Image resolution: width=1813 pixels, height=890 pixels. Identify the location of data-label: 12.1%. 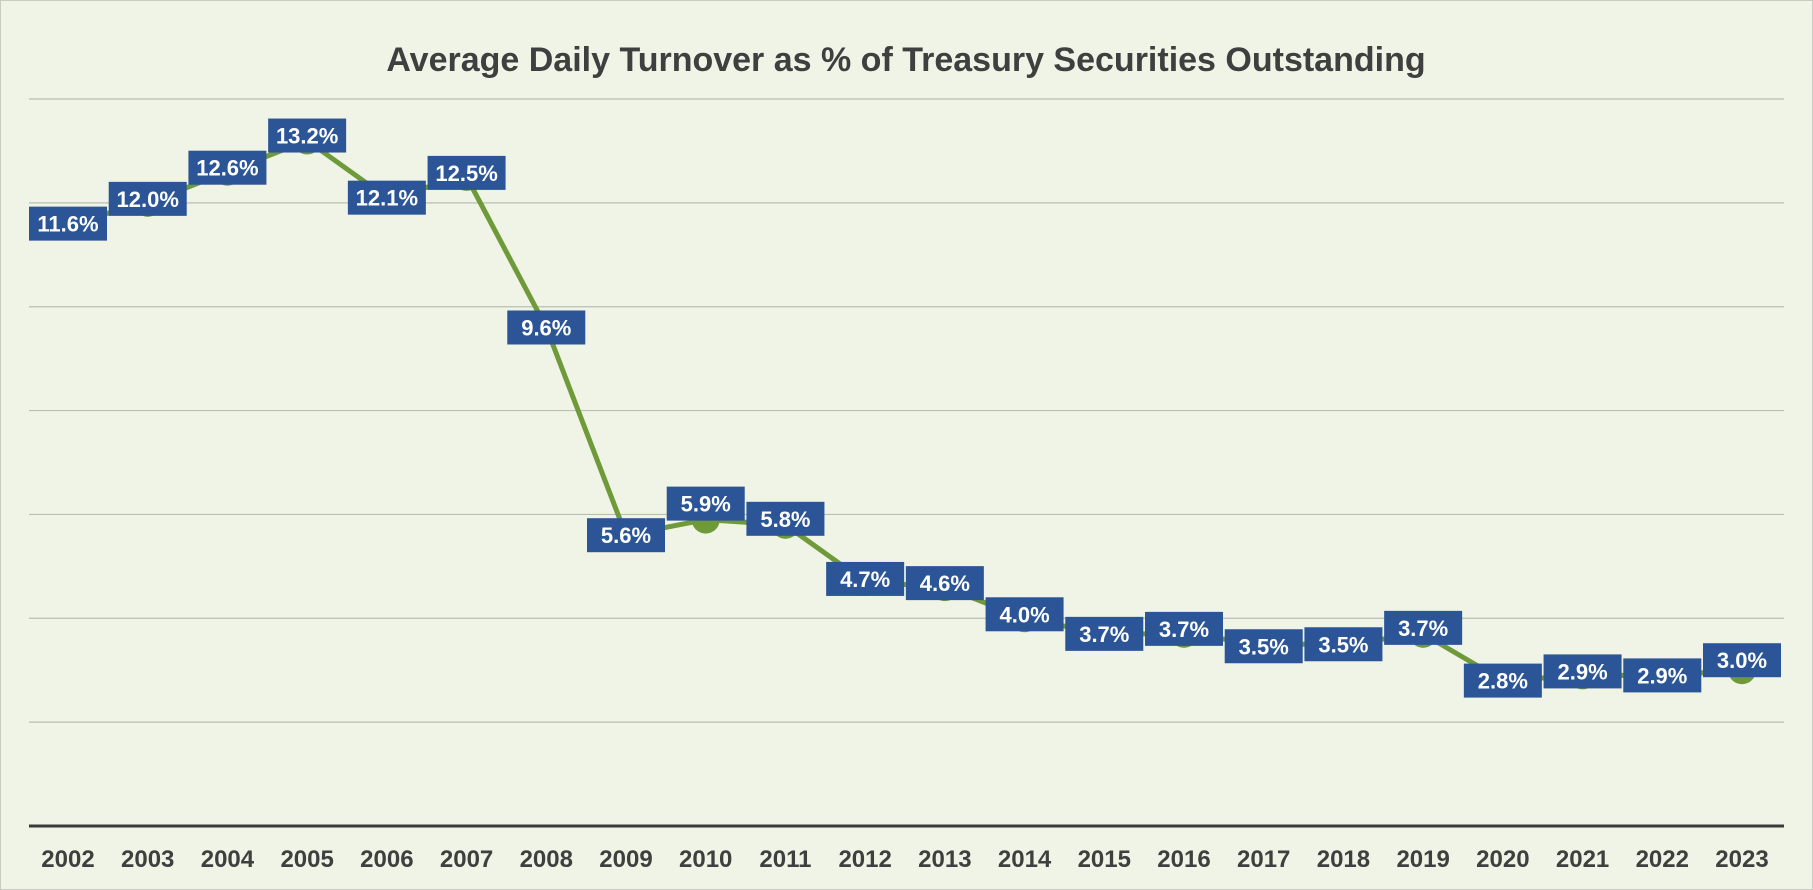
(387, 198).